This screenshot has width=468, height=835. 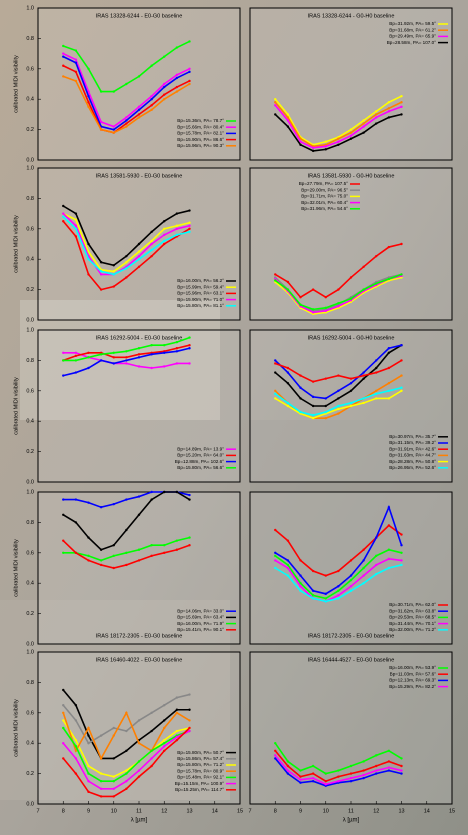 I want to click on x-tick-label: 15, so click(x=452, y=811).